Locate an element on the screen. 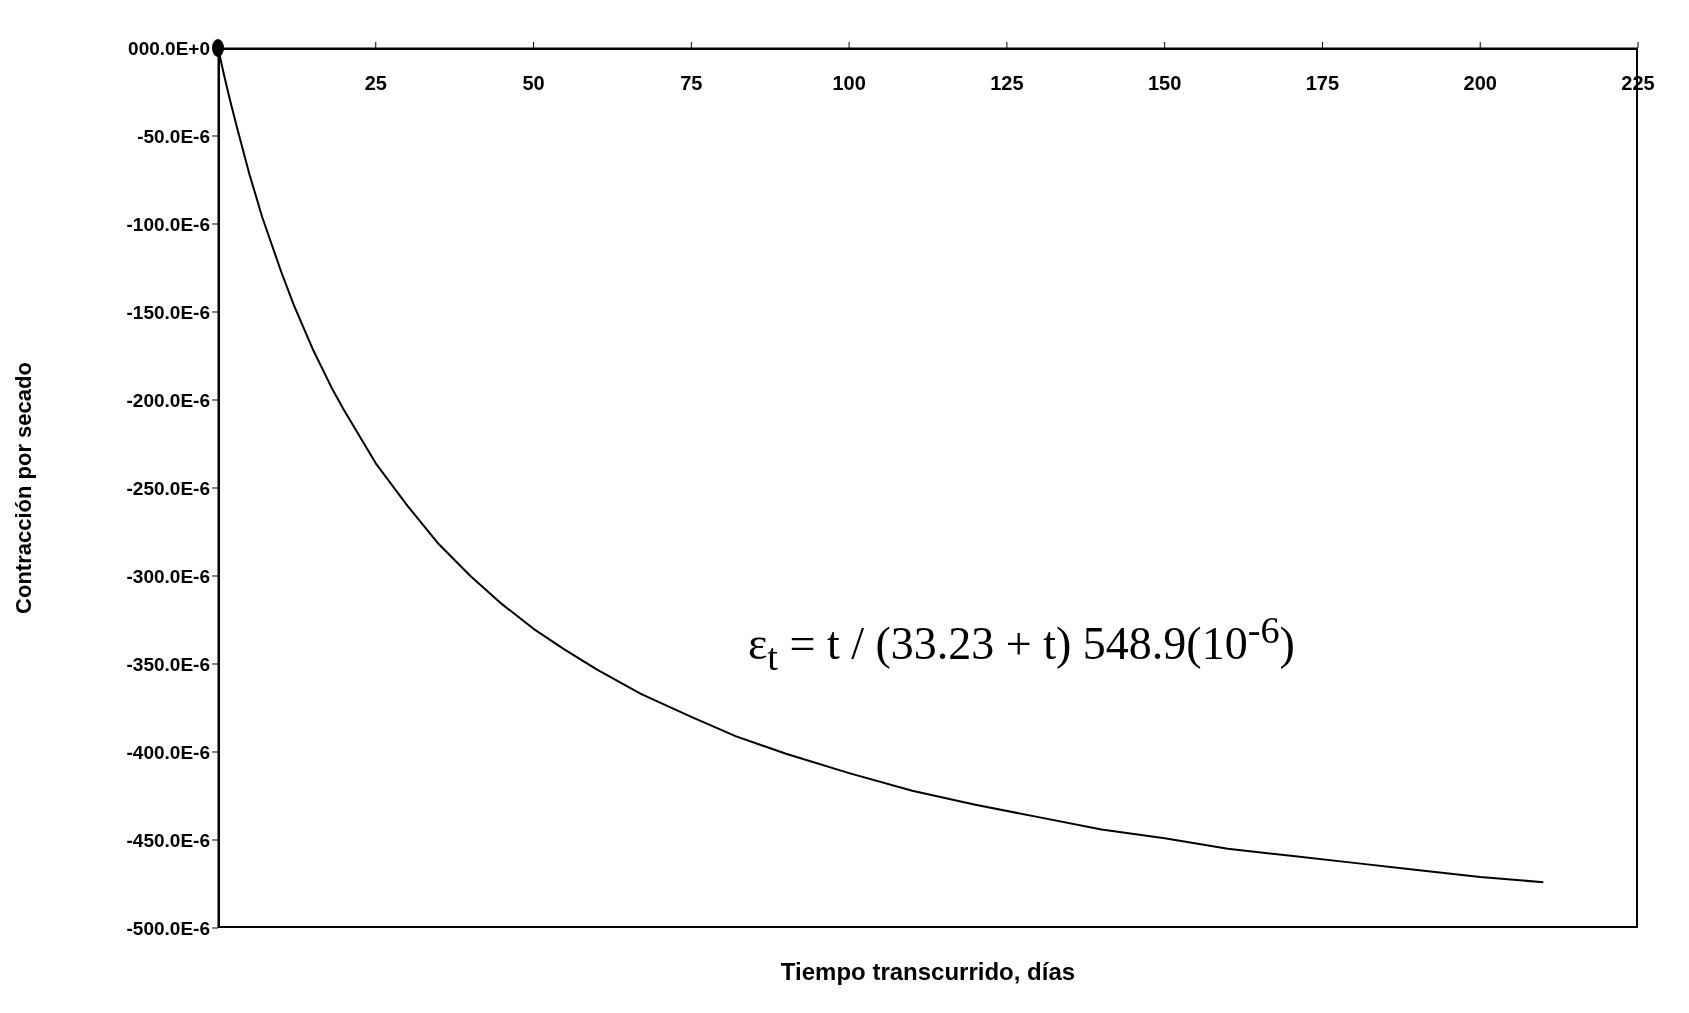  y-tick-label: 000.0E+0 is located at coordinates (169, 48).